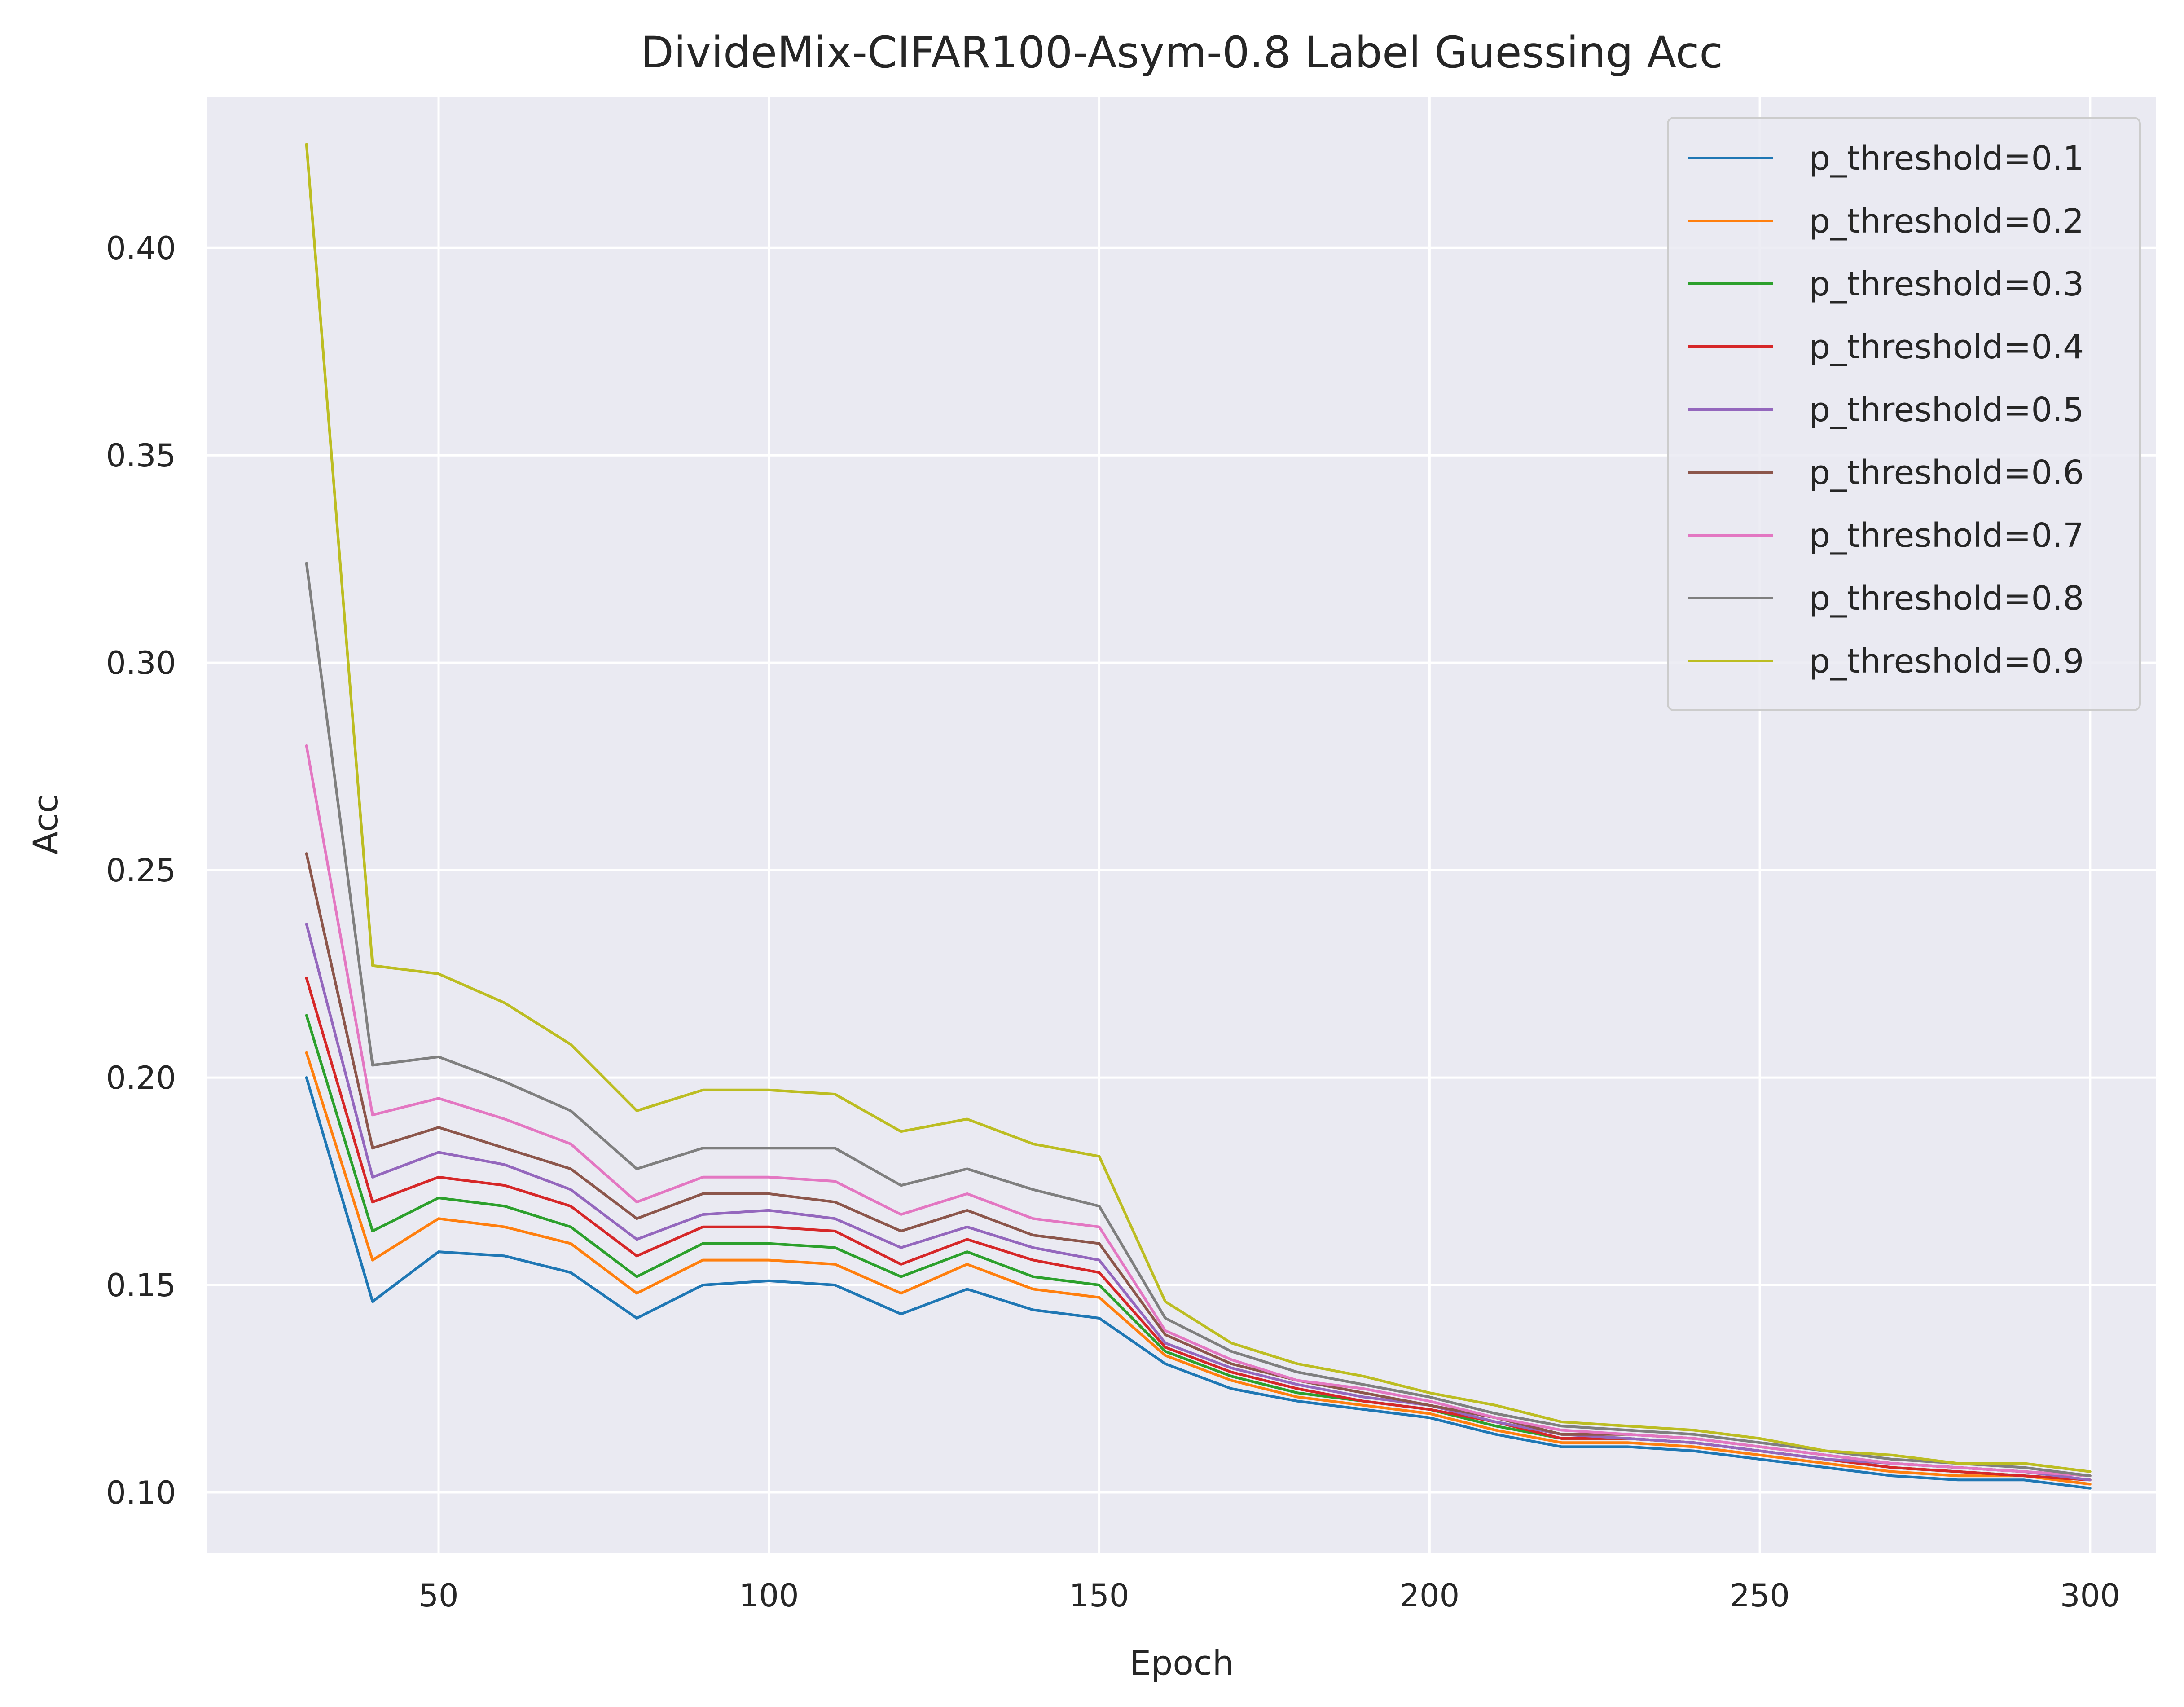 The width and height of the screenshot is (2184, 1707). What do you see at coordinates (2090, 1595) in the screenshot?
I see `x-tick-label: 300` at bounding box center [2090, 1595].